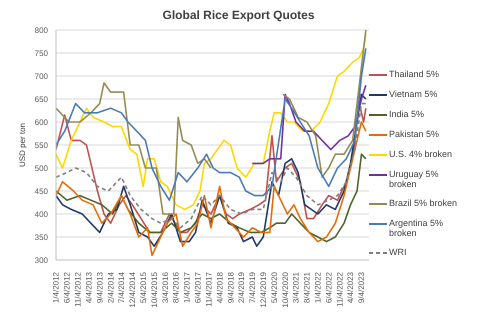 Image resolution: width=477 pixels, height=320 pixels. I want to click on x-tick-label: 6/4/2022, so click(329, 287).